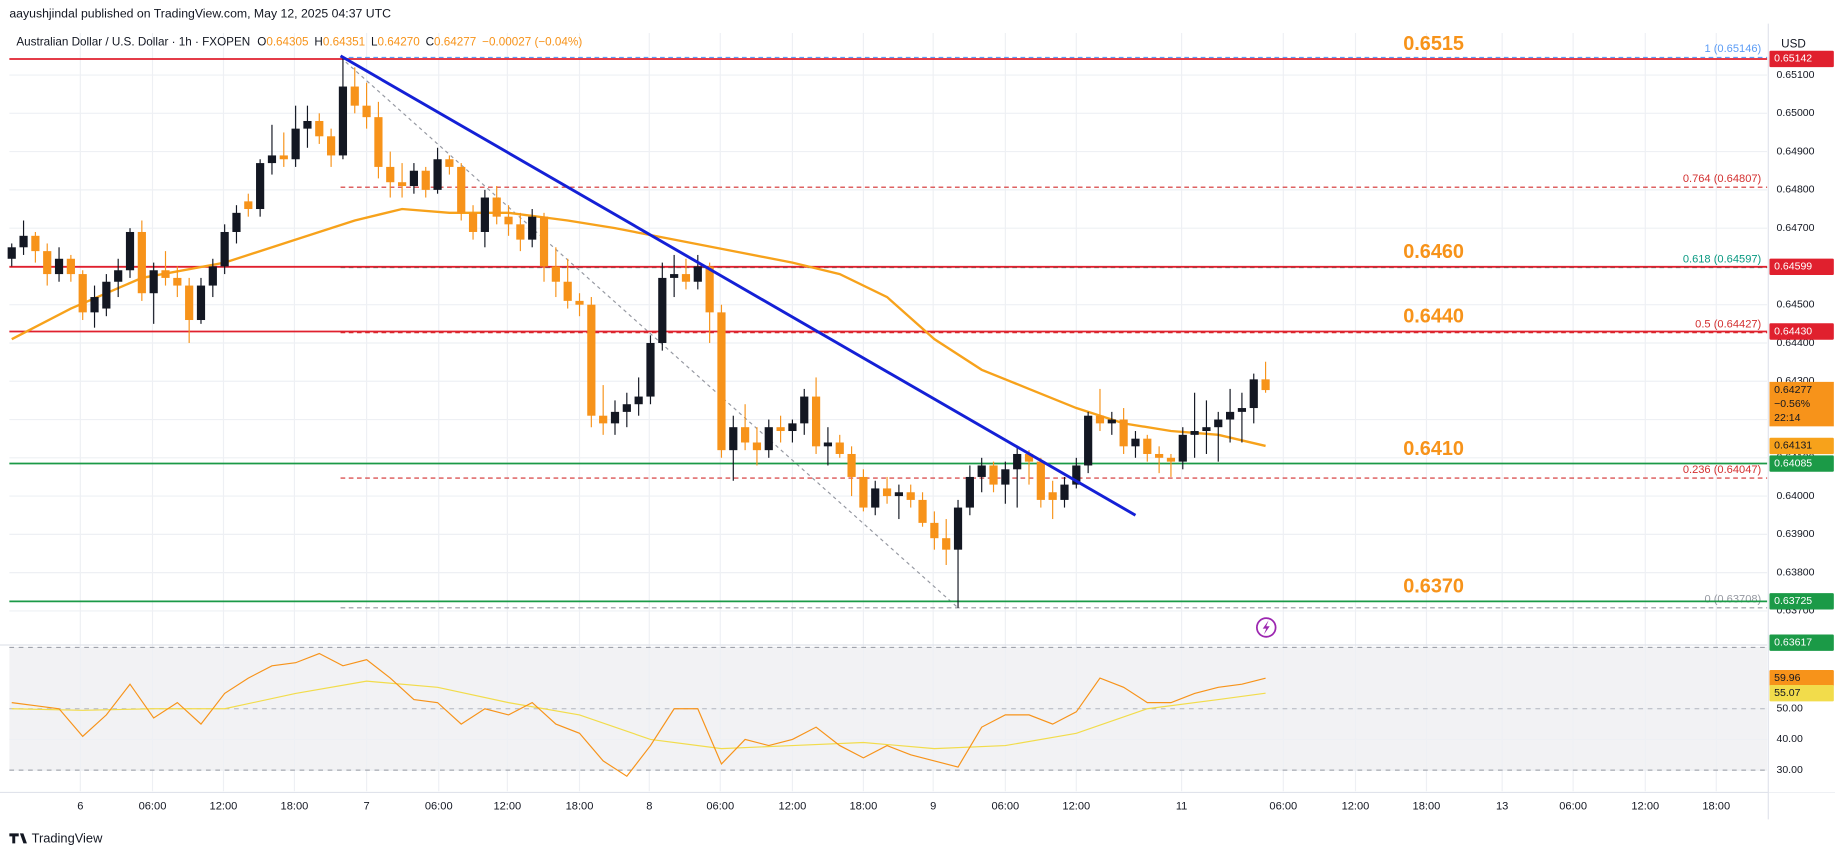 The height and width of the screenshot is (857, 1835). What do you see at coordinates (1795, 151) in the screenshot?
I see `y-tick-label: 0.64900` at bounding box center [1795, 151].